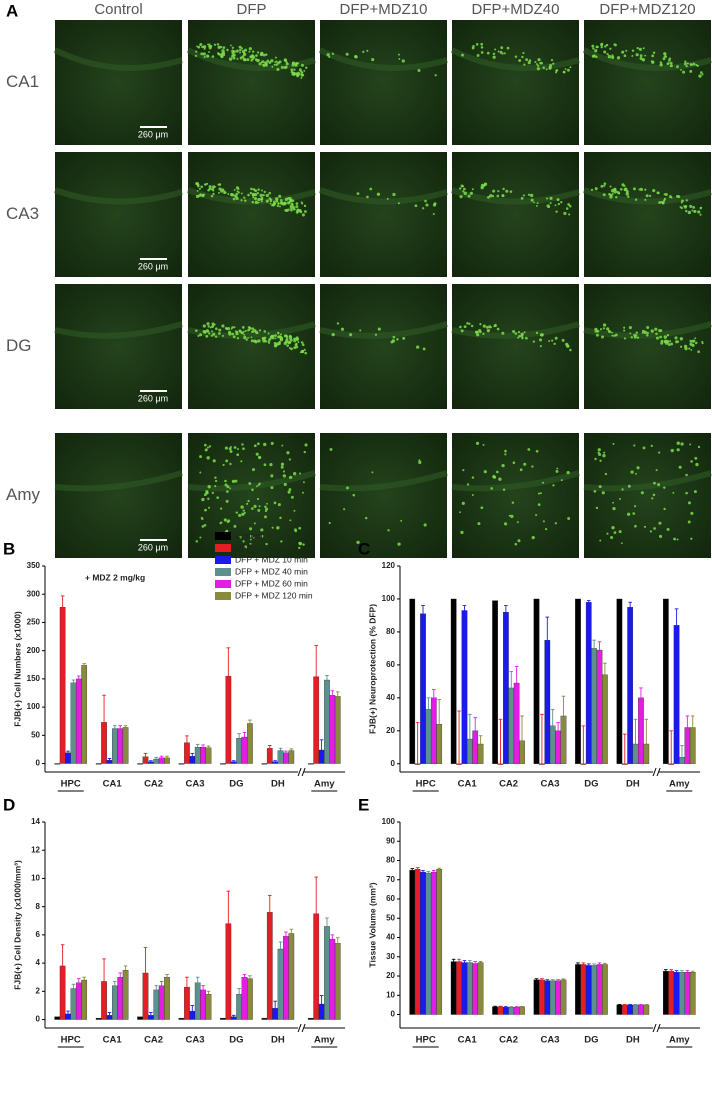 The image size is (712, 1109). I want to click on x-tick-label: DH, so click(278, 1040).